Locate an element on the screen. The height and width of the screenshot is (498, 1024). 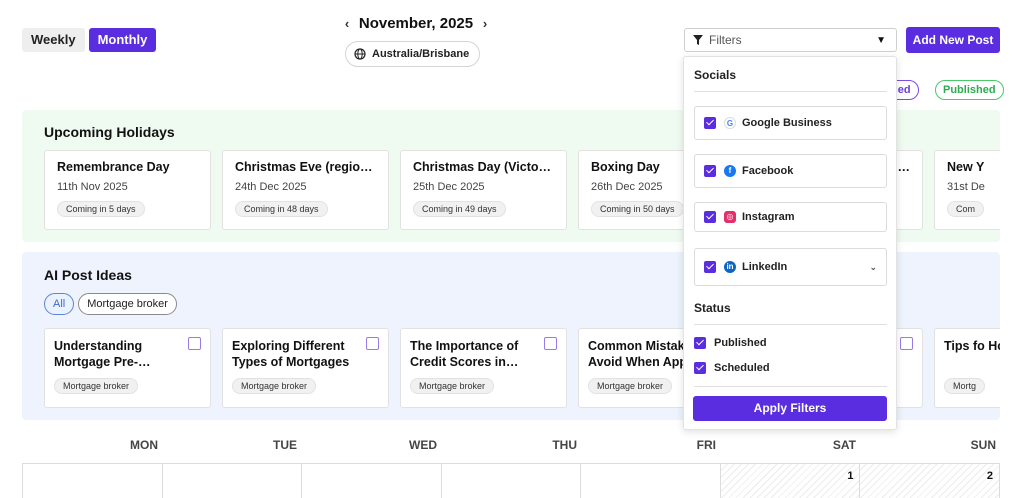
socials-heading: Socials is located at coordinates (715, 75).